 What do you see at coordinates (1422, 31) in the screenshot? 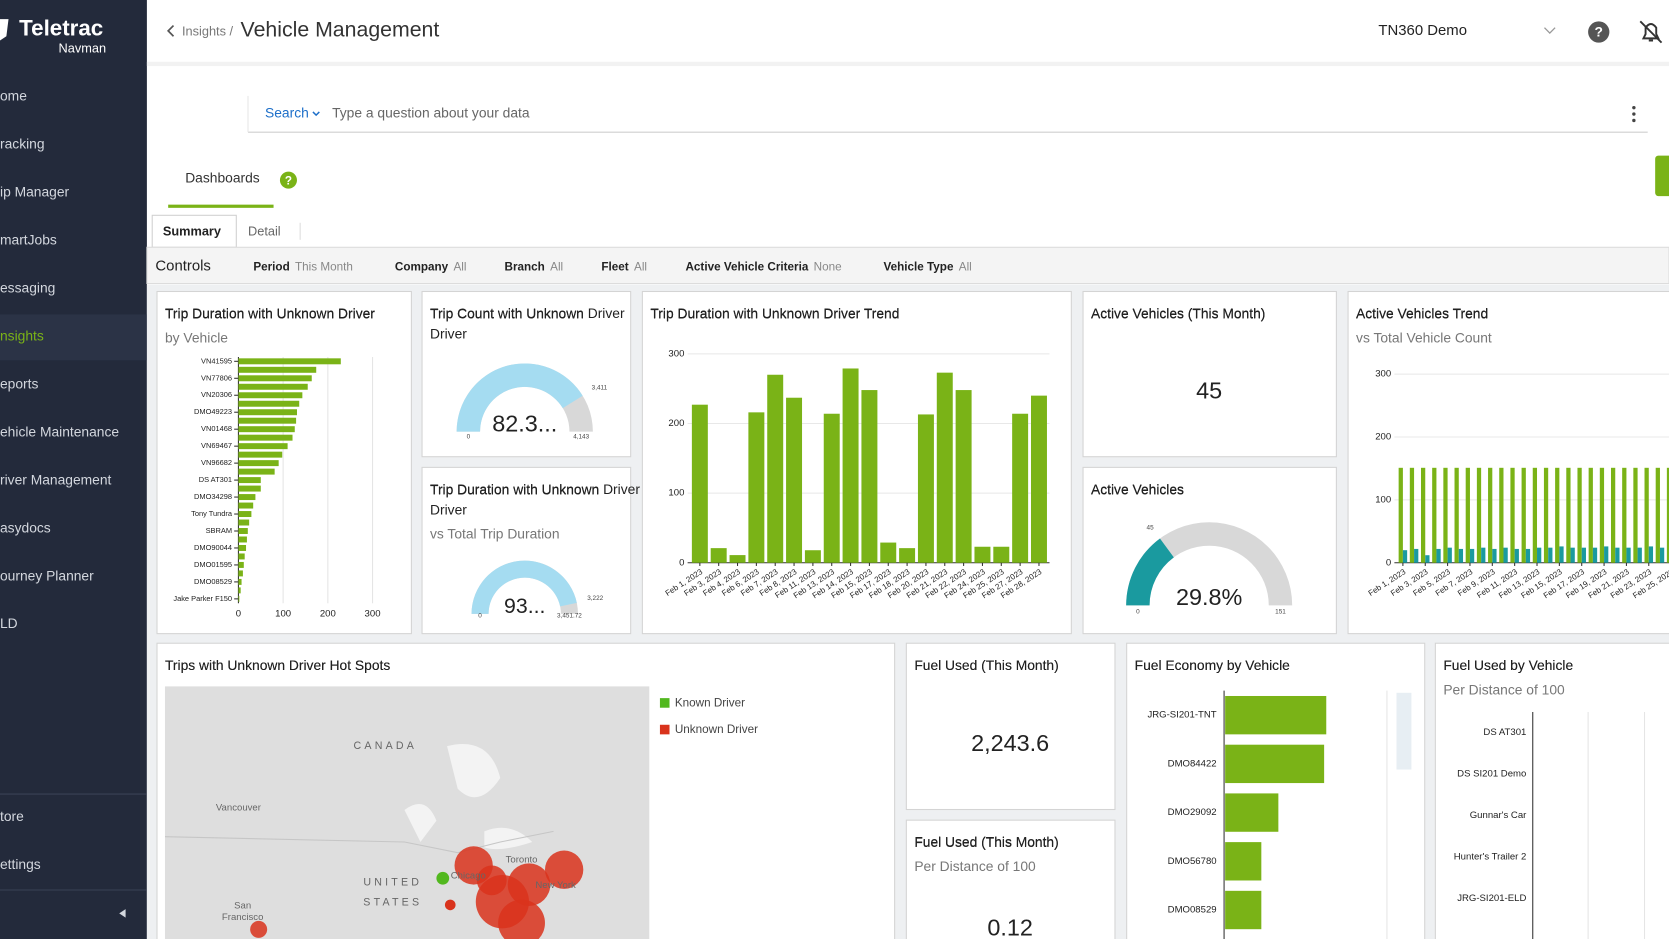
I see `account-name: TN360 Demo` at bounding box center [1422, 31].